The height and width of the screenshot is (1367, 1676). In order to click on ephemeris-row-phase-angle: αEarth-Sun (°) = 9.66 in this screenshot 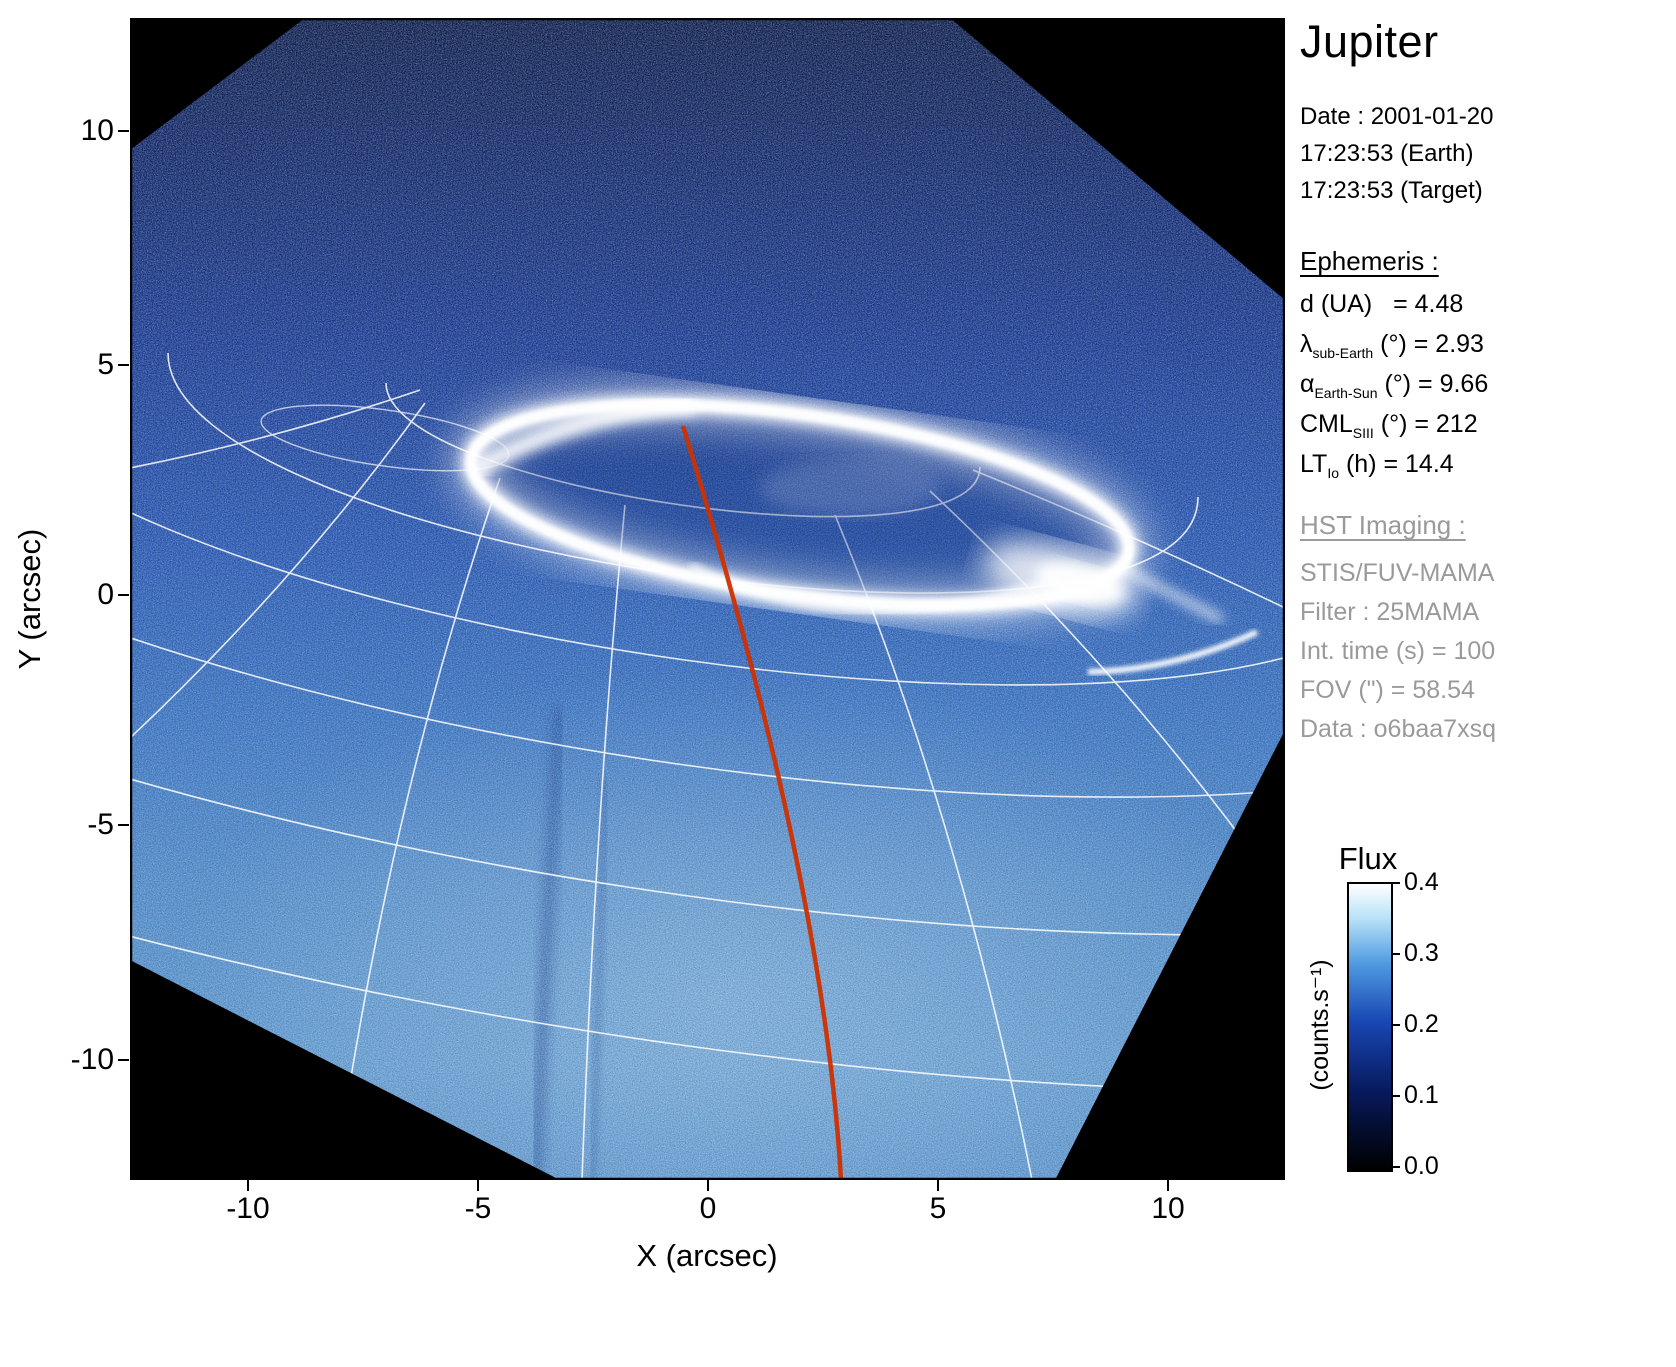, I will do `click(1394, 385)`.